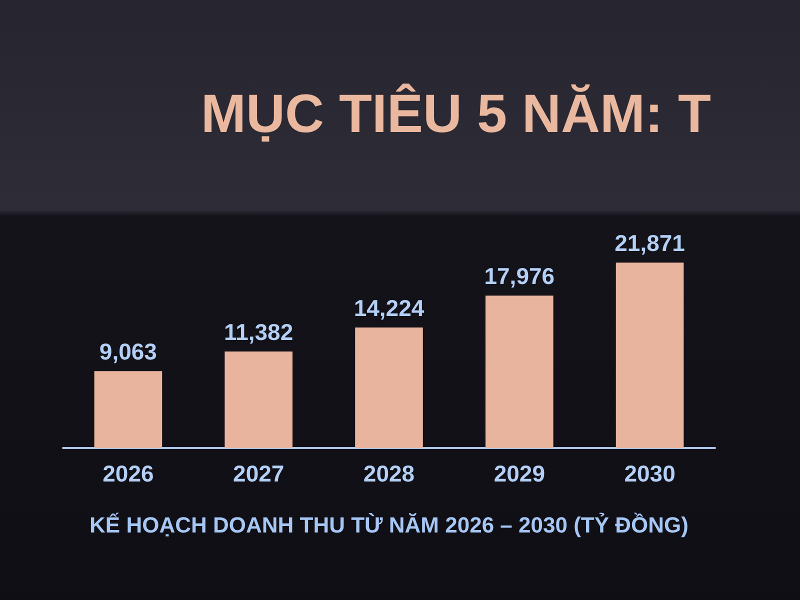 The image size is (800, 600). What do you see at coordinates (650, 473) in the screenshot?
I see `x-tick-label: 2030` at bounding box center [650, 473].